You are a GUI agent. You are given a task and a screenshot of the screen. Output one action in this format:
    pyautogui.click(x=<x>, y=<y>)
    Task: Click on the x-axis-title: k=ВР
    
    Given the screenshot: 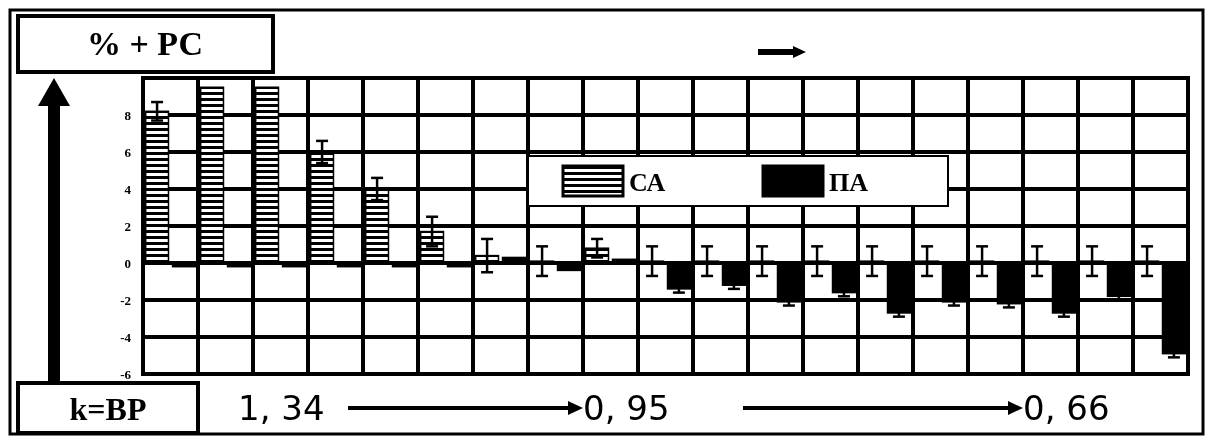 What is the action you would take?
    pyautogui.click(x=108, y=409)
    